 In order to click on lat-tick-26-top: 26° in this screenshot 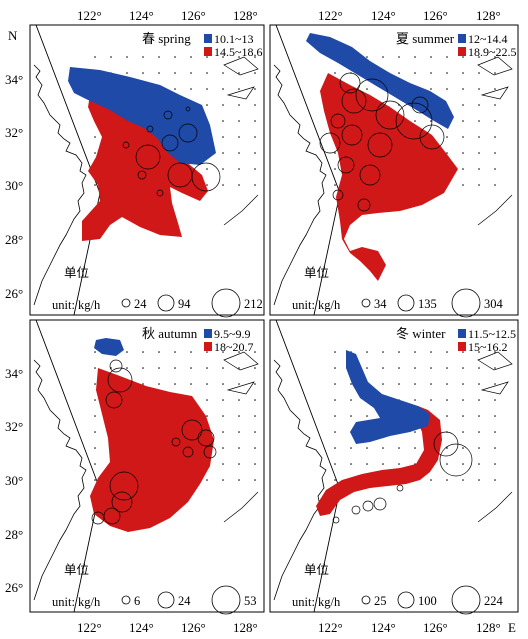, I will do `click(14, 293)`.